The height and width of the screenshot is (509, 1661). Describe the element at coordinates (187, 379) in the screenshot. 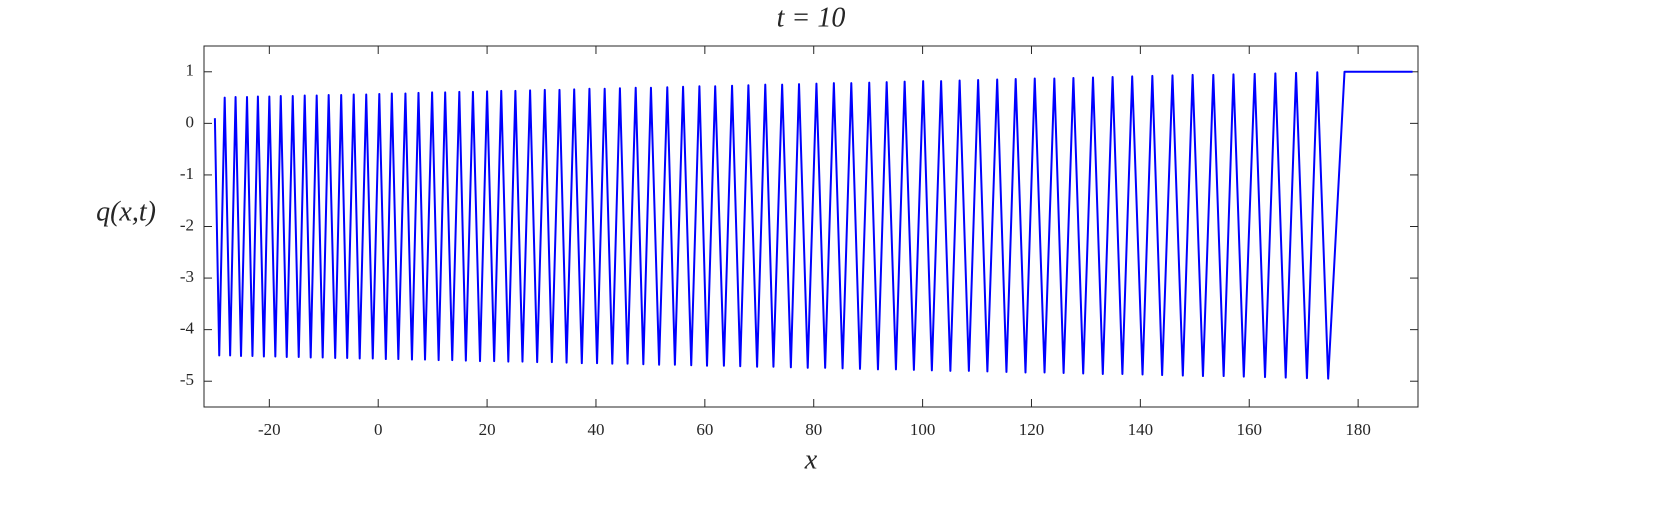

I see `y-tick-label: -5` at that location.